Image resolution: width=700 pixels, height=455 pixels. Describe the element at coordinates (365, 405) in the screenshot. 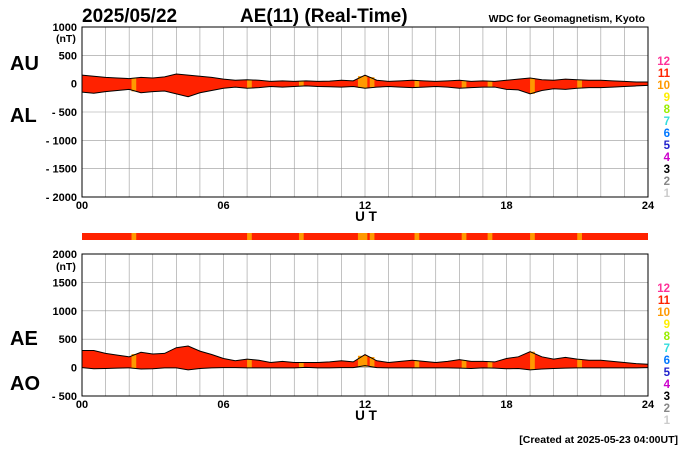

I see `ae-ao-x-ticks: 00 06 12 18 24` at that location.